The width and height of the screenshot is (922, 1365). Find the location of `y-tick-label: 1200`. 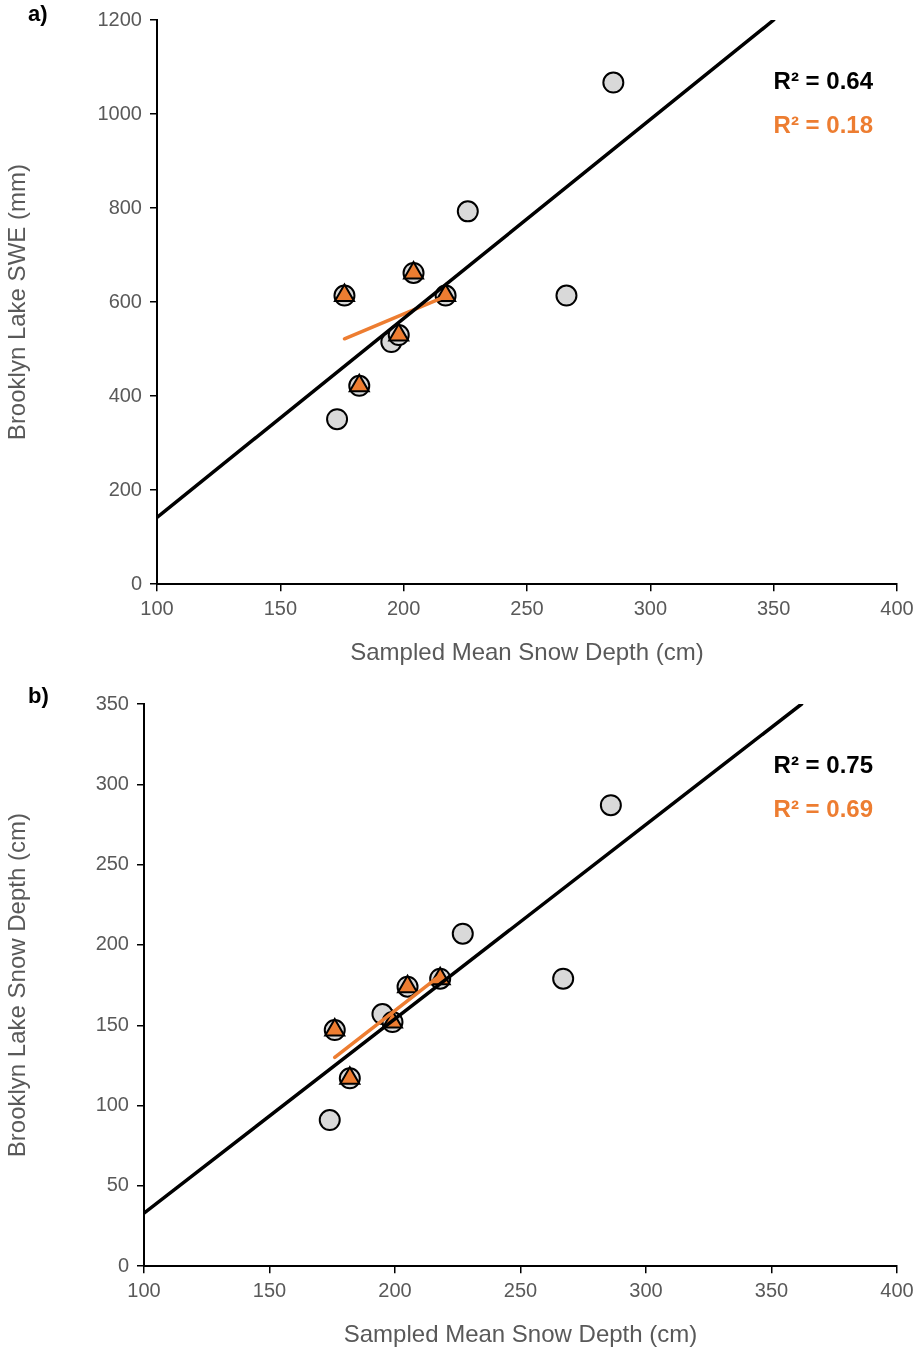

y-tick-label: 1200 is located at coordinates (119, 18).